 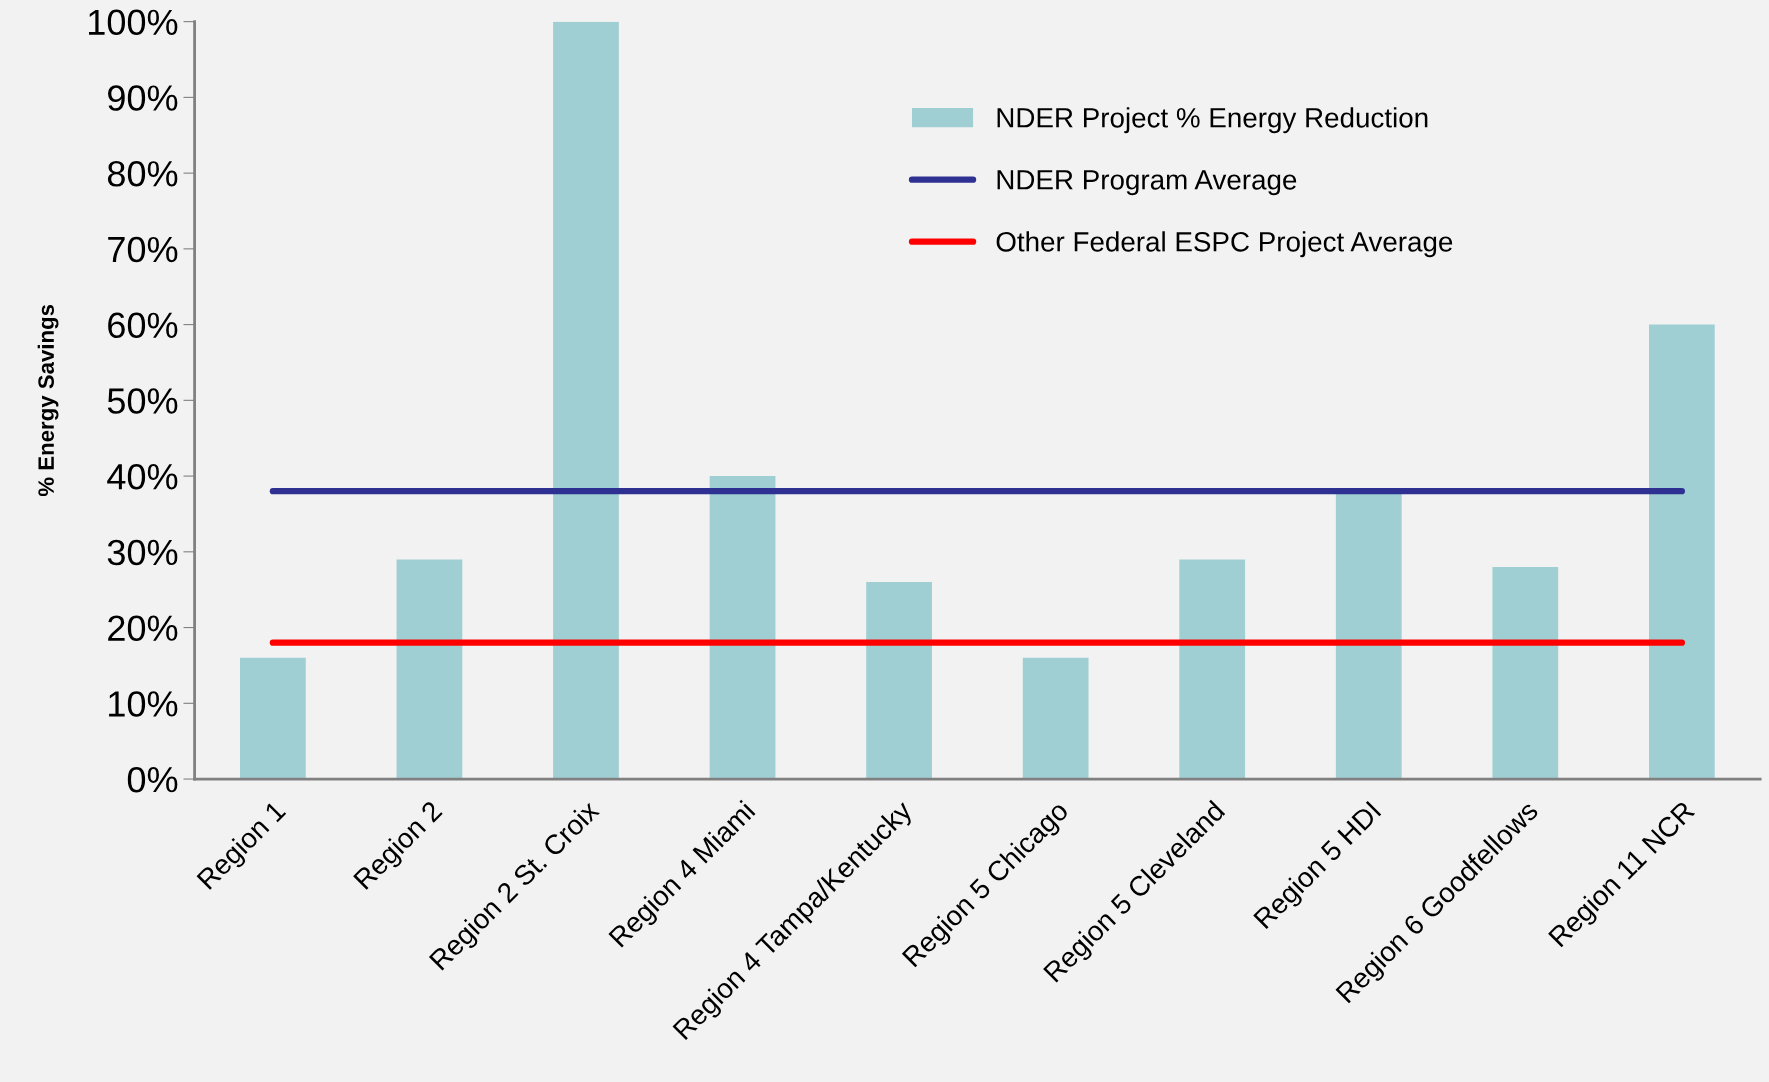 I want to click on y-tick-label: 80%, so click(x=142, y=173).